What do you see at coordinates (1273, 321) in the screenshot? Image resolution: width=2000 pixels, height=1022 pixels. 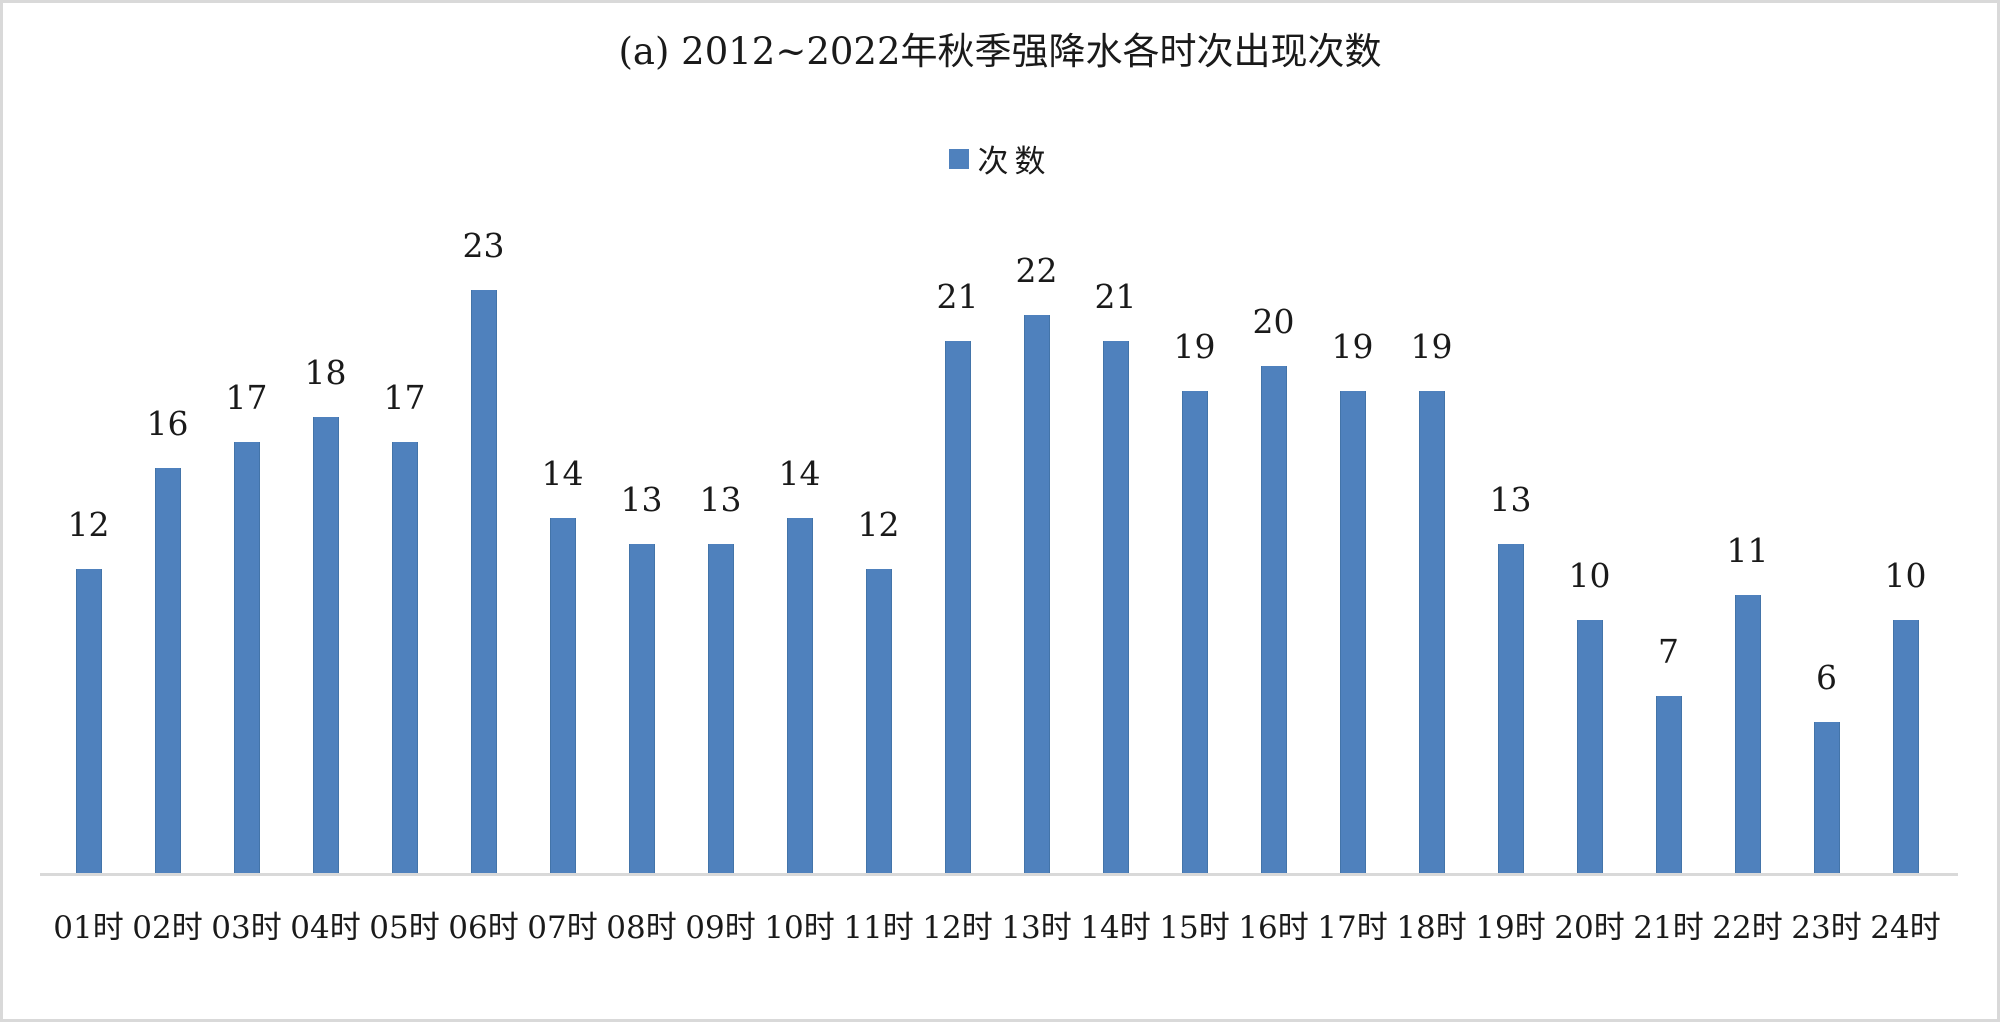 I see `value-label: 20` at bounding box center [1273, 321].